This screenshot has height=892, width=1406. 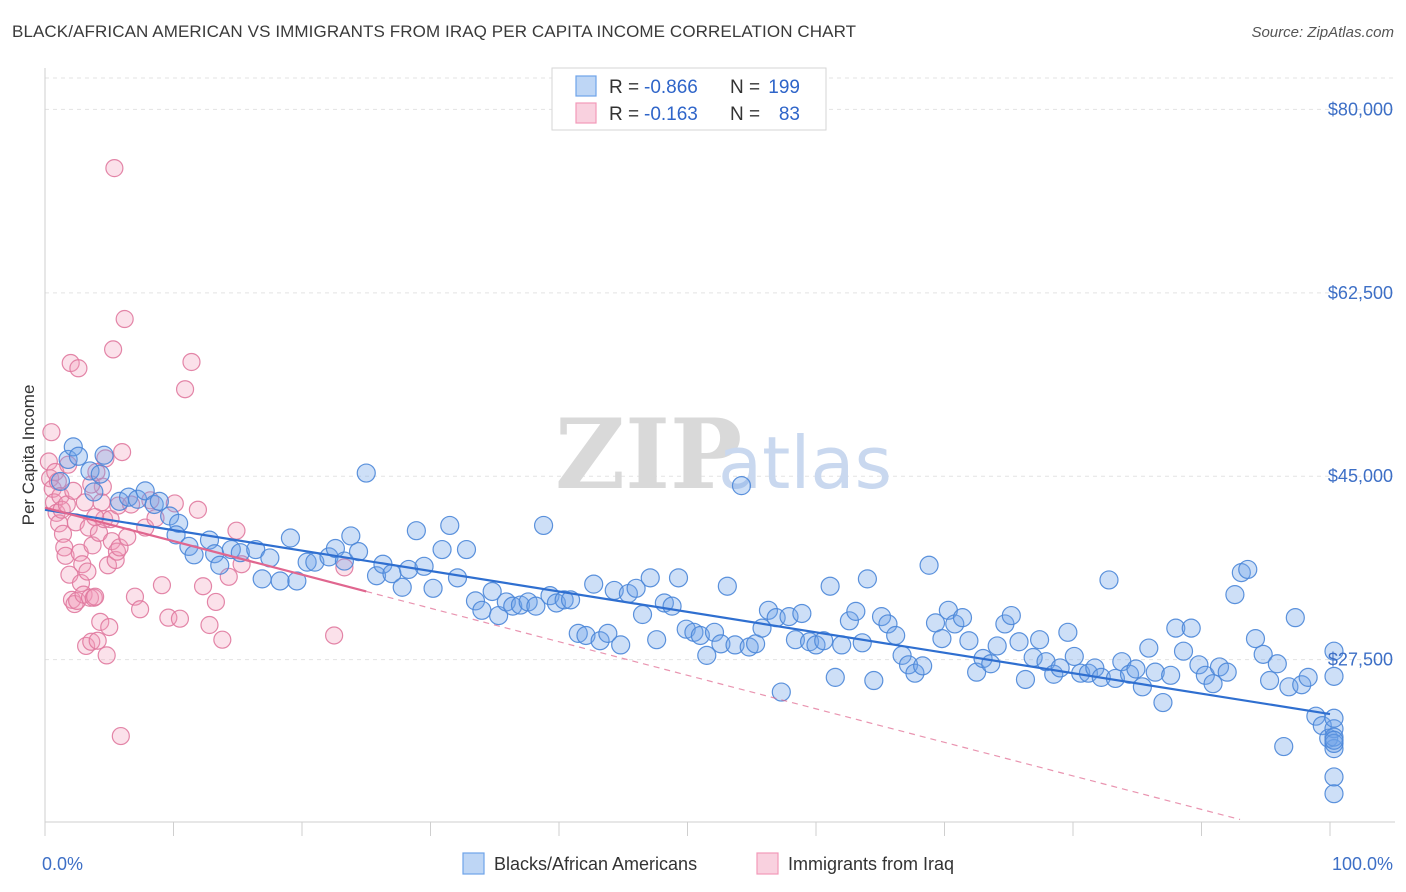 I want to click on series-legend-label-0: Blacks/African Americans, so click(x=595, y=864).